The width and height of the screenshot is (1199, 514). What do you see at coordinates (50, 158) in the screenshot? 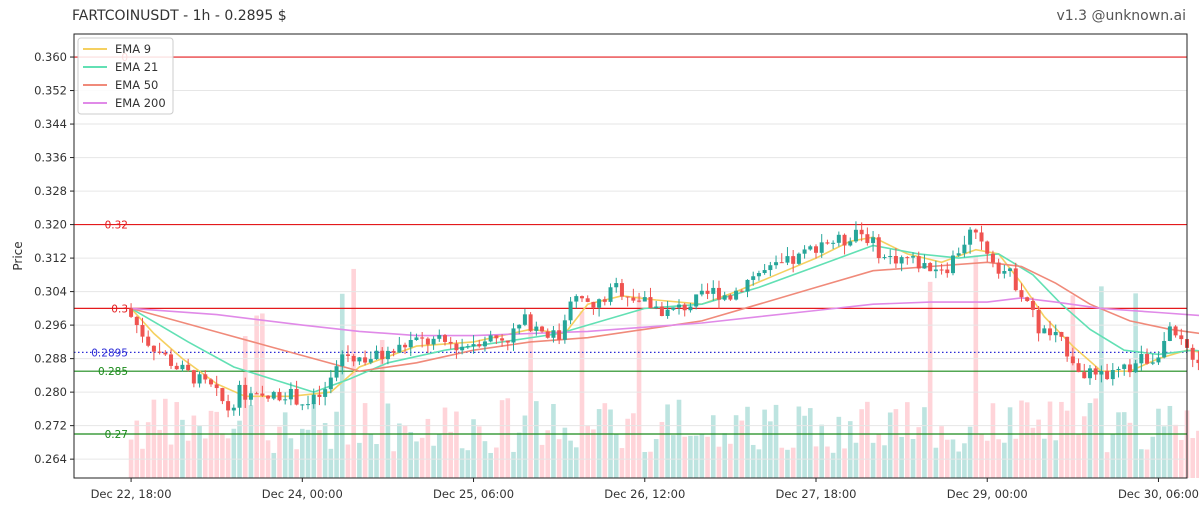
I see `y-tick-label: 0.336` at bounding box center [50, 158].